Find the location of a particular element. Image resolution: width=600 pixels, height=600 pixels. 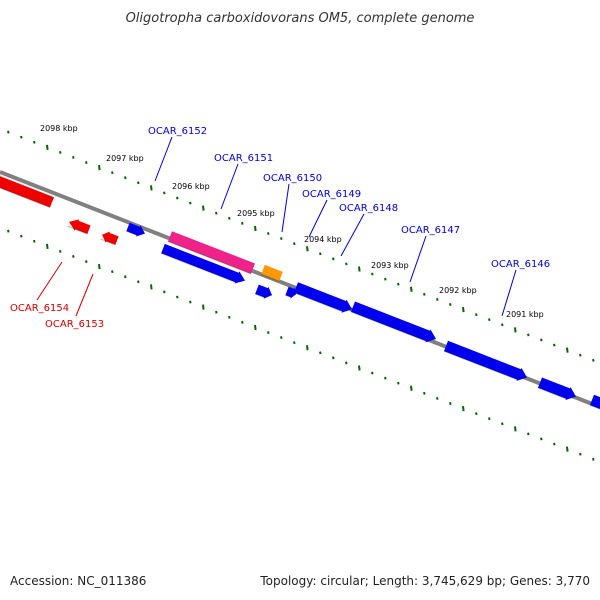

gene-label: OCAR_6147 is located at coordinates (430, 230).